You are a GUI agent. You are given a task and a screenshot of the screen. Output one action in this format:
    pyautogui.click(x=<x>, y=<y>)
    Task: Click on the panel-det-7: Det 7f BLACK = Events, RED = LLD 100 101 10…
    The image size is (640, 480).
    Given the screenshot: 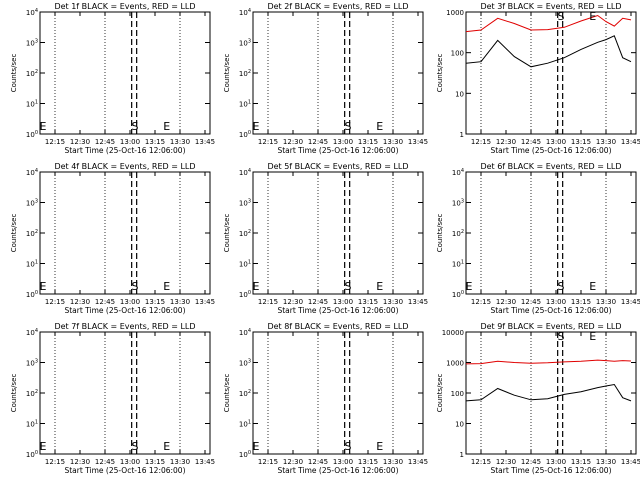 What is the action you would take?
    pyautogui.click(x=112, y=398)
    